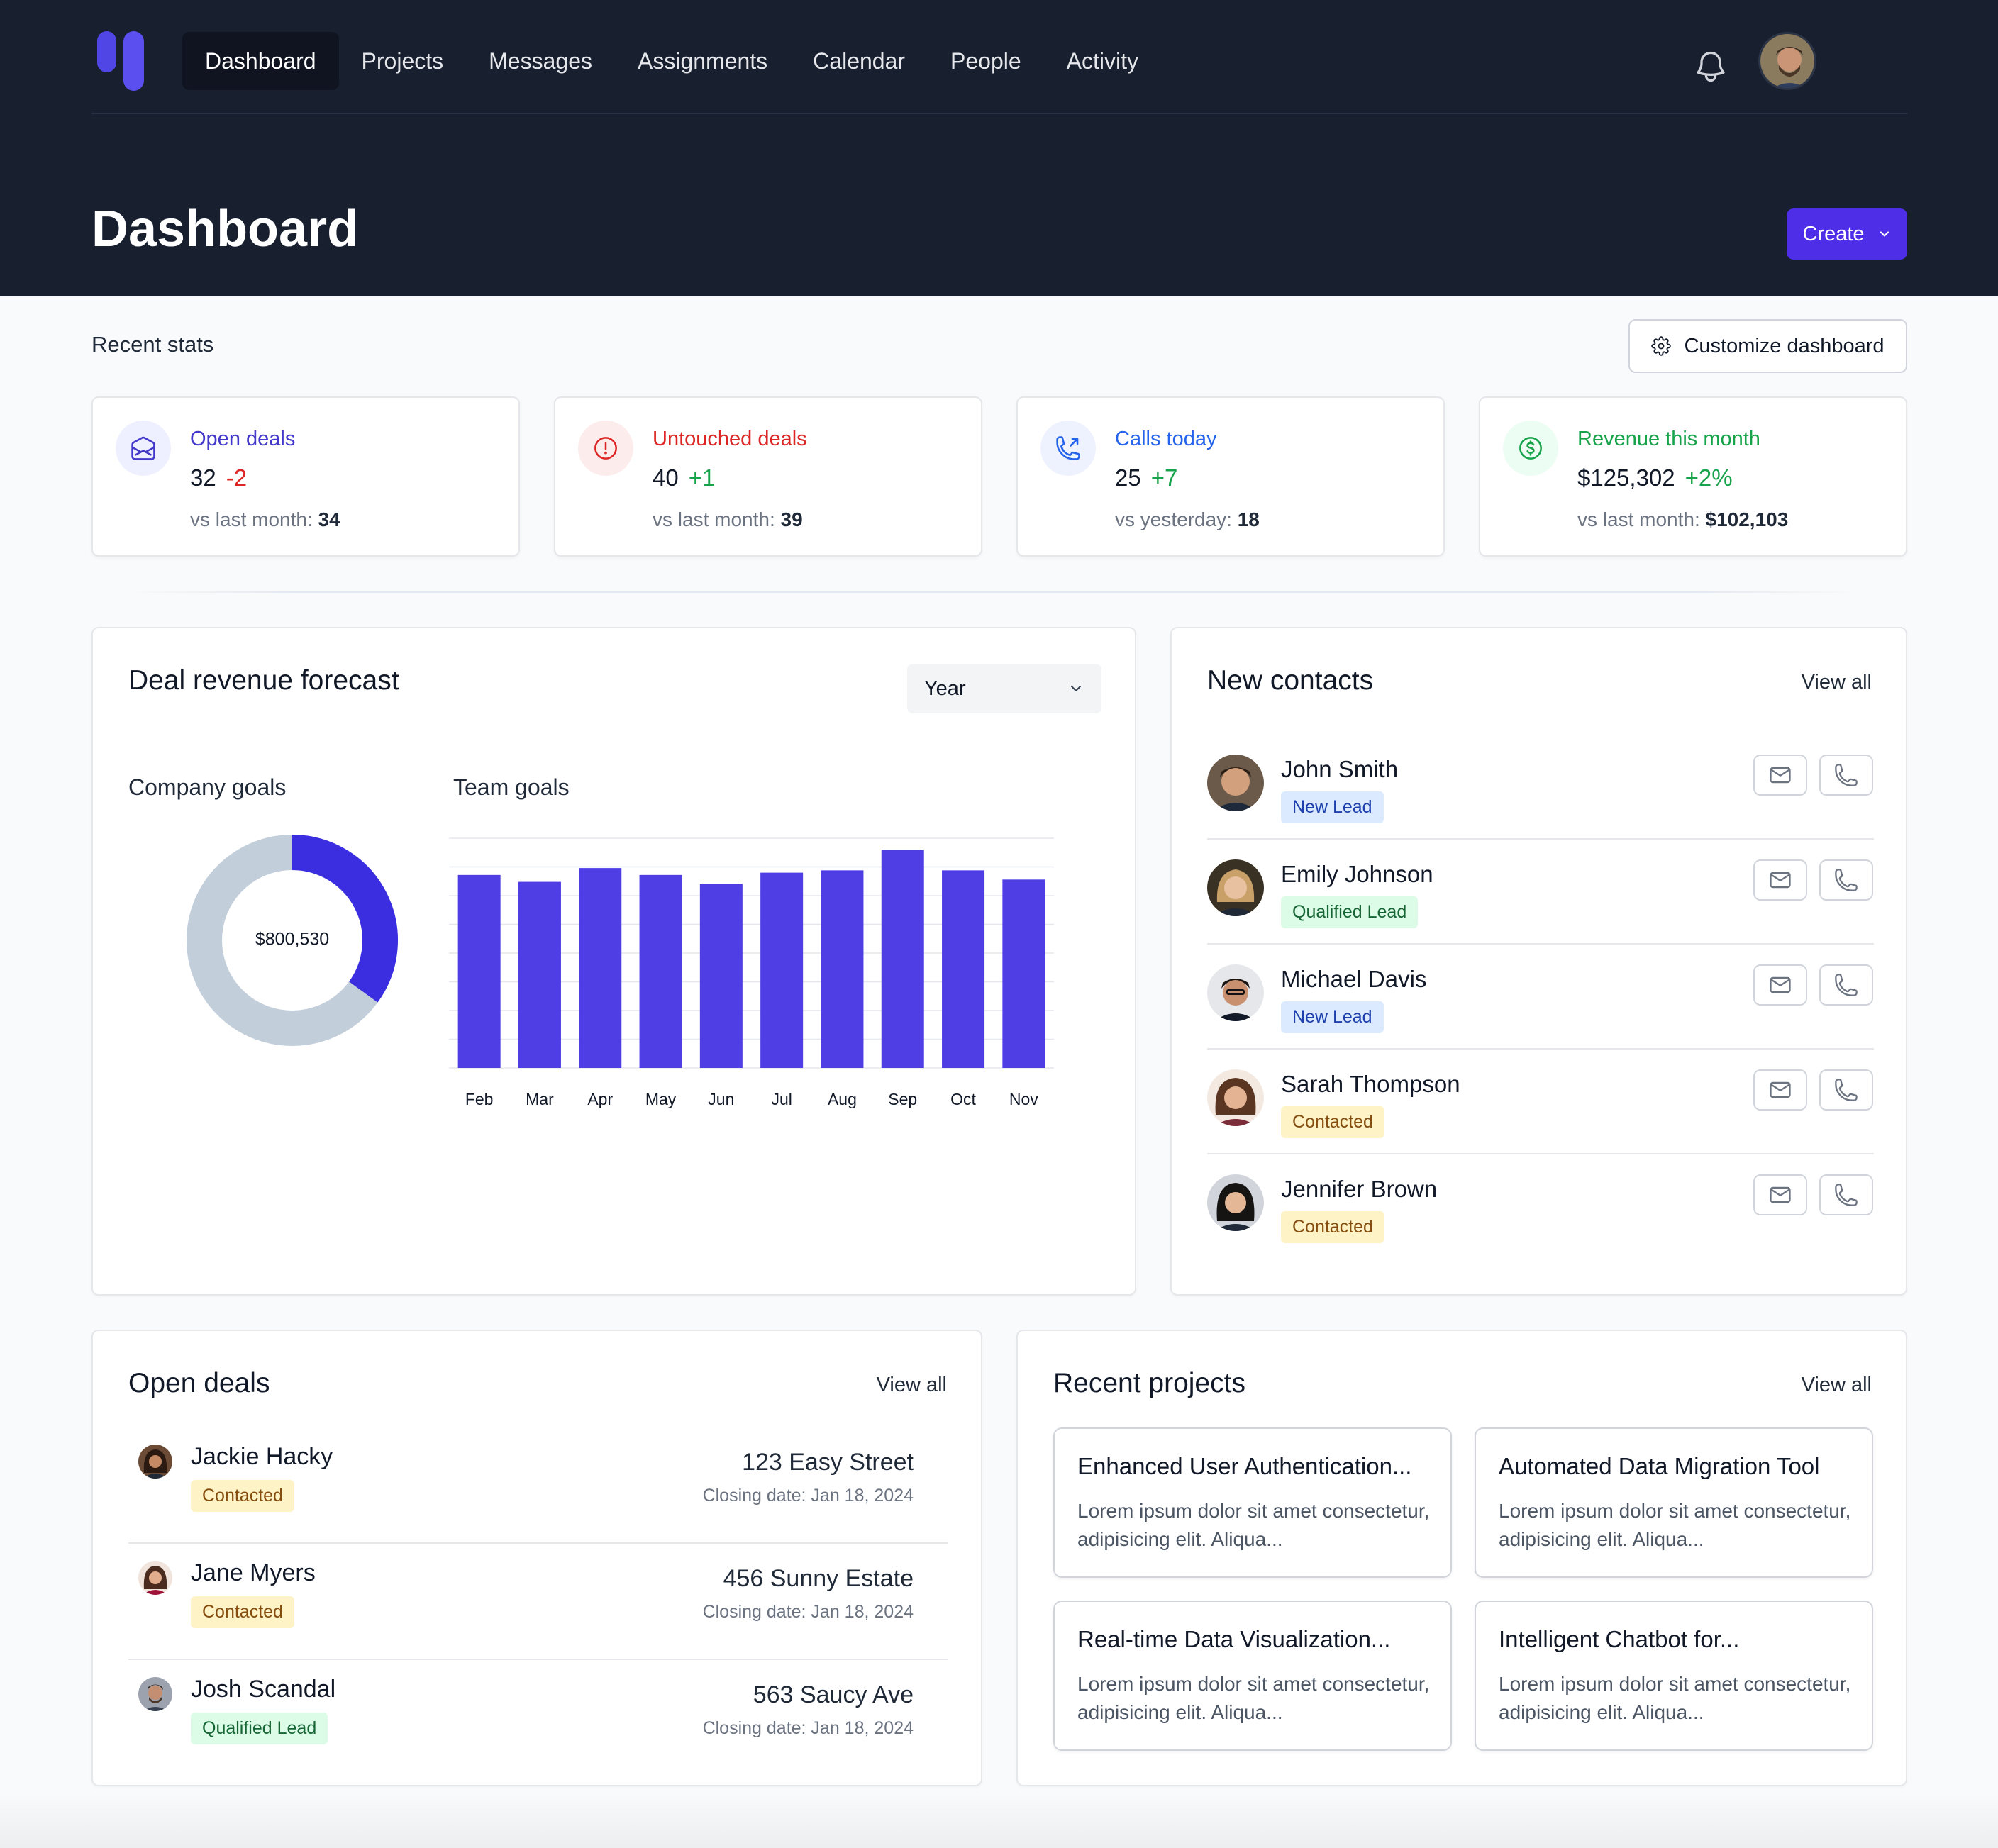 This screenshot has height=1848, width=1998. Describe the element at coordinates (768, 476) in the screenshot. I see `stat-card-untouched-deals: Untouched deals 40 +1 vs last month: 39` at that location.